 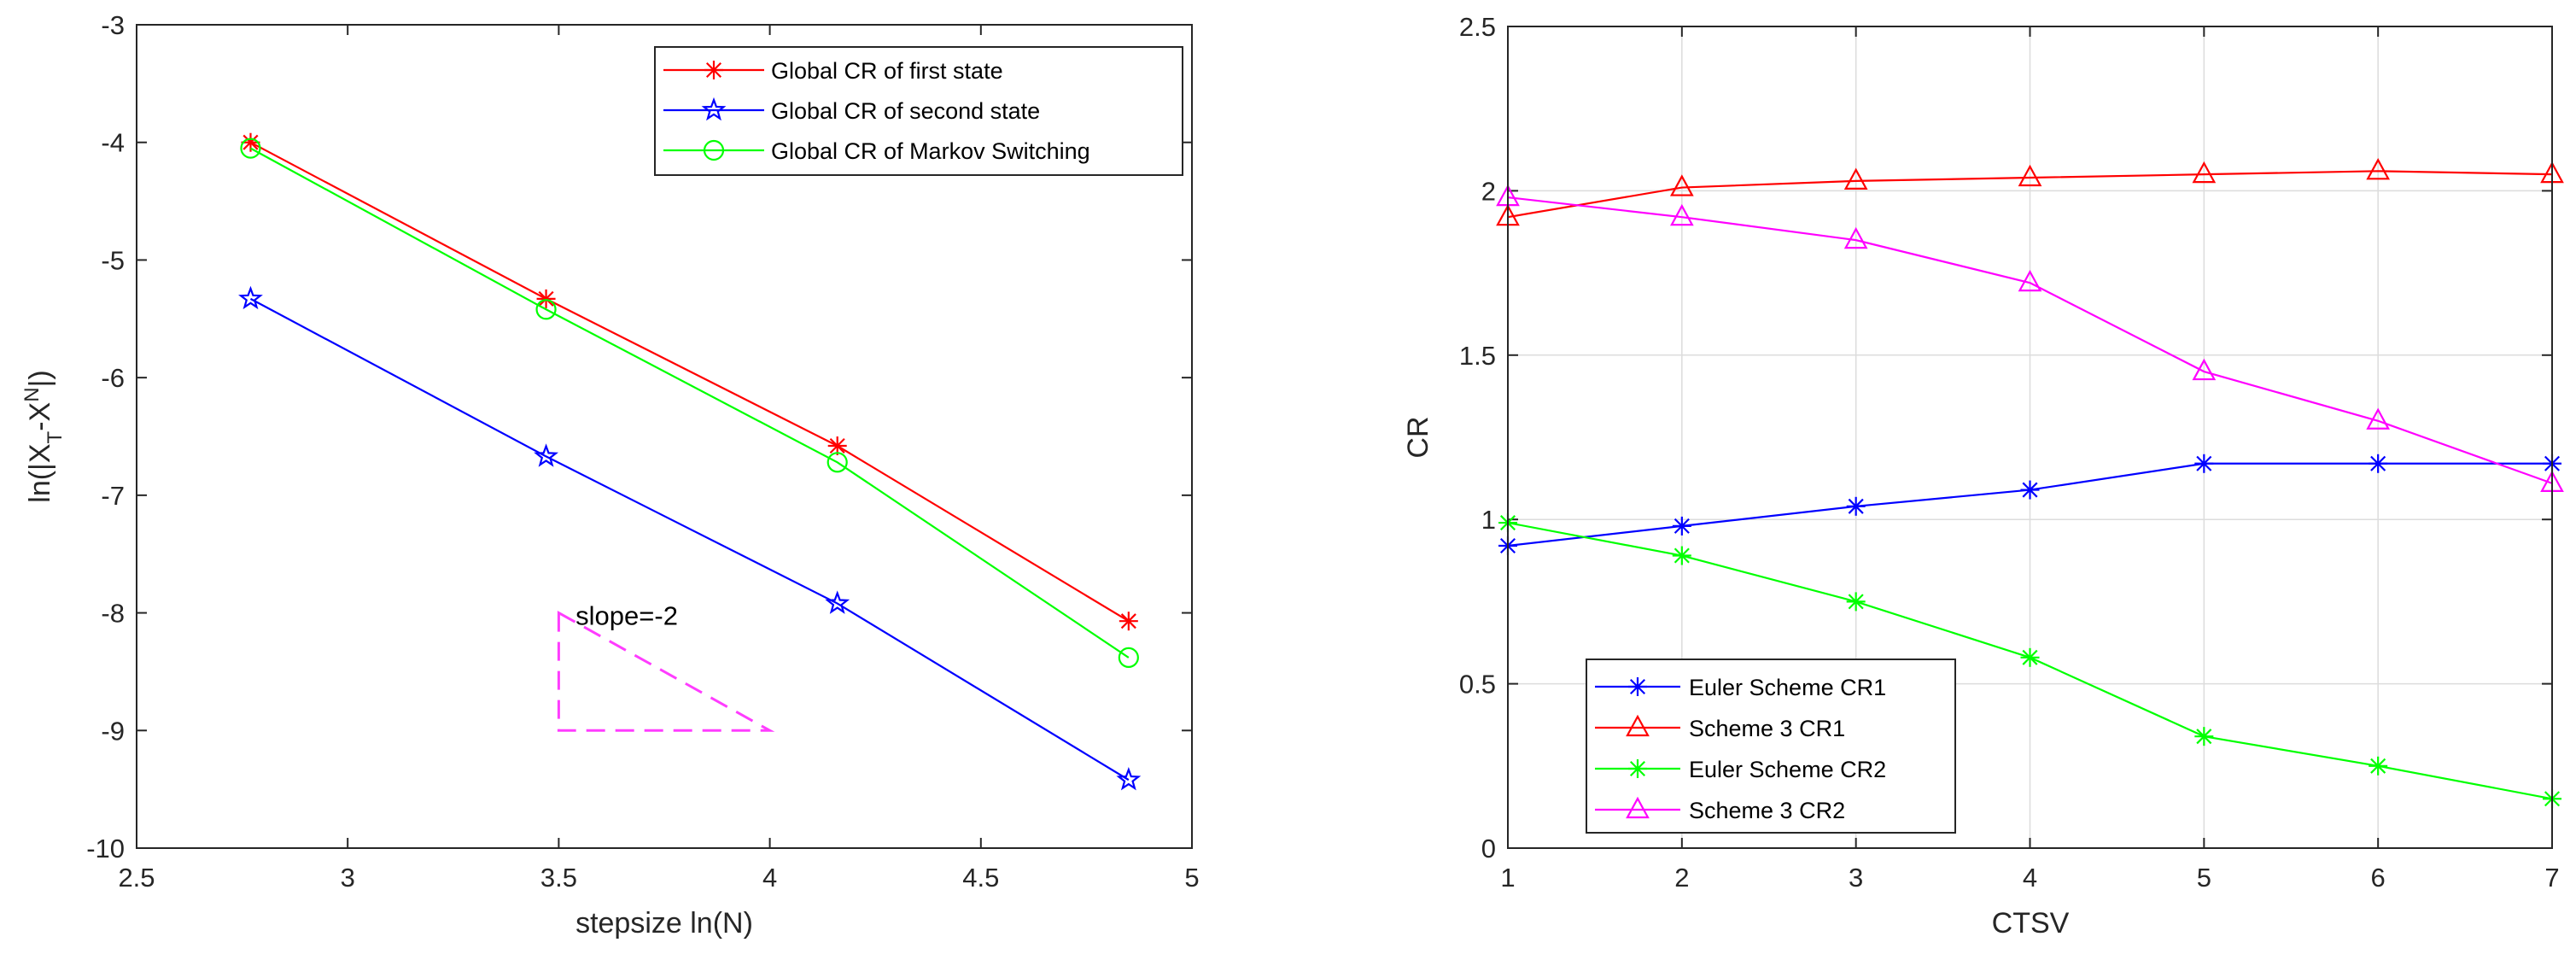 What do you see at coordinates (1477, 685) in the screenshot?
I see `right-y-tick-label: 0.5` at bounding box center [1477, 685].